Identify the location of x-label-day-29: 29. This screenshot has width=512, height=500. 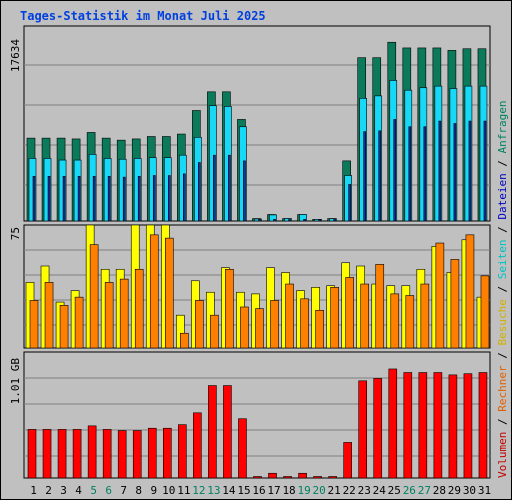
(454, 490).